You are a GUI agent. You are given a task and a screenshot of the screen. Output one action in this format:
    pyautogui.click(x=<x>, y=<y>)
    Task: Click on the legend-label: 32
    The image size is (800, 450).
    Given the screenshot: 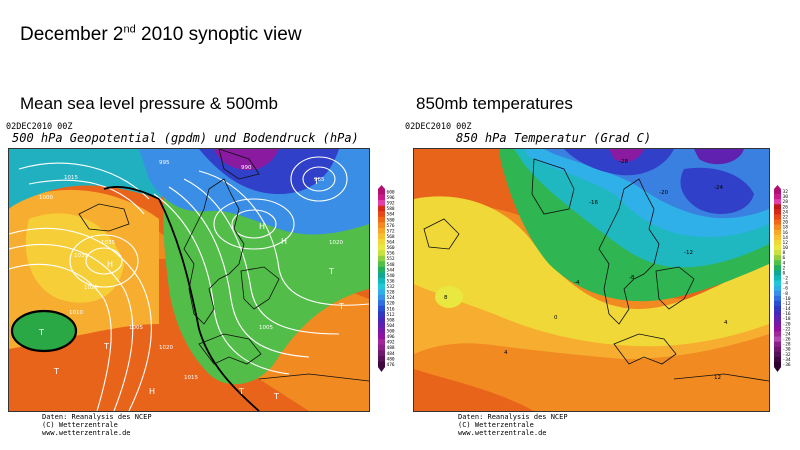 What is the action you would take?
    pyautogui.click(x=786, y=192)
    